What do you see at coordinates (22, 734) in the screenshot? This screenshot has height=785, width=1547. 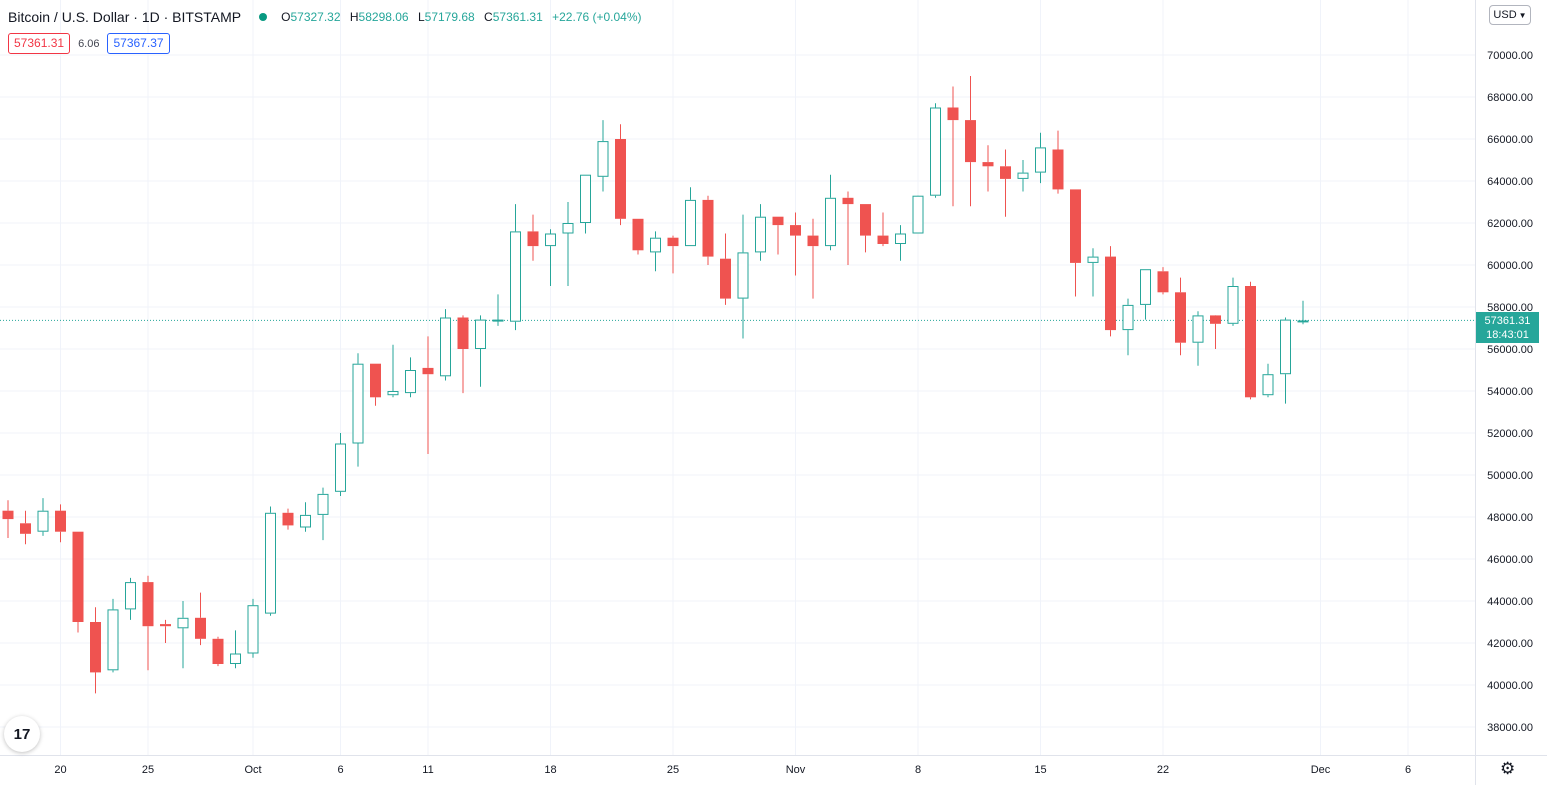 I see `tradingview-logo: 17` at bounding box center [22, 734].